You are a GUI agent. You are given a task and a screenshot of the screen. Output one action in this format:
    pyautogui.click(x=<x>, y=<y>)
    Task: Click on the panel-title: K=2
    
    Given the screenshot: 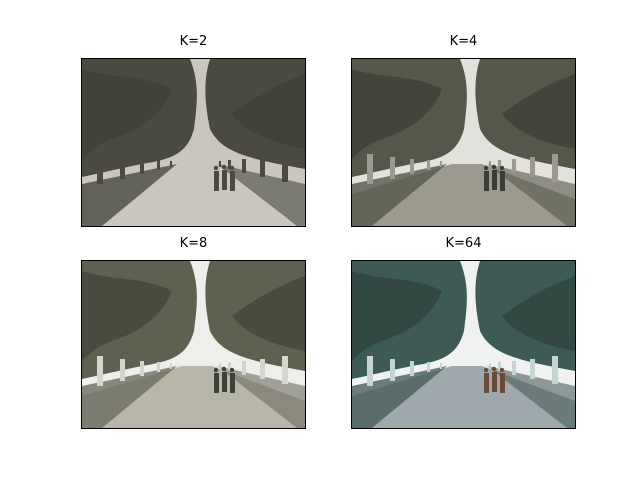 What is the action you would take?
    pyautogui.click(x=193, y=41)
    